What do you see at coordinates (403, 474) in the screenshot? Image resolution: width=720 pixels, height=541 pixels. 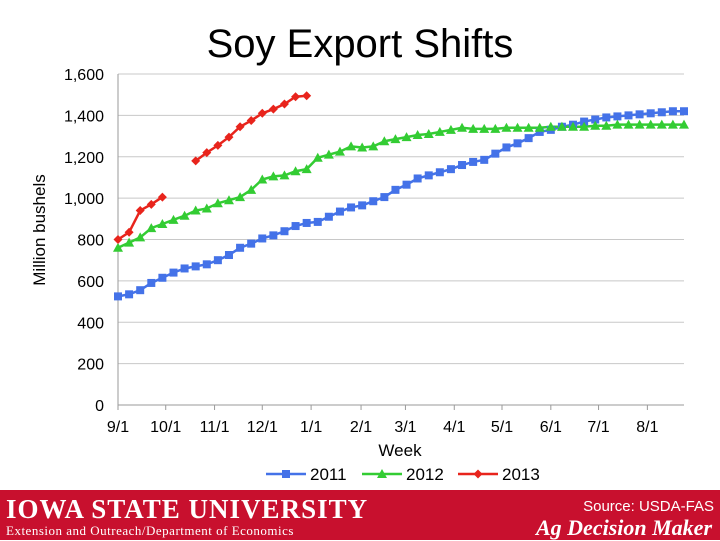 I see `legend: 2011 2012 2013` at bounding box center [403, 474].